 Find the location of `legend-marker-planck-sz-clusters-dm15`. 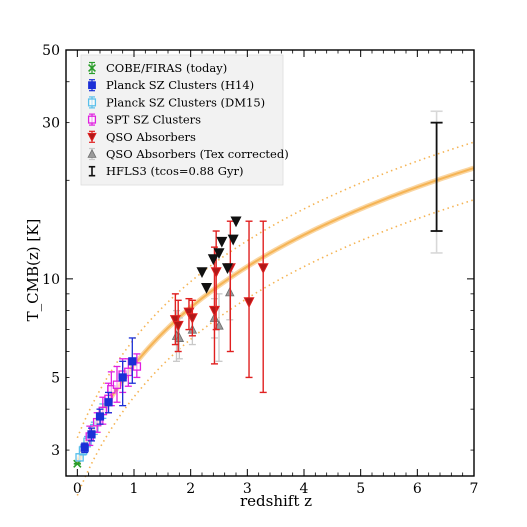

legend-marker-planck-sz-clusters-dm15 is located at coordinates (92, 102).